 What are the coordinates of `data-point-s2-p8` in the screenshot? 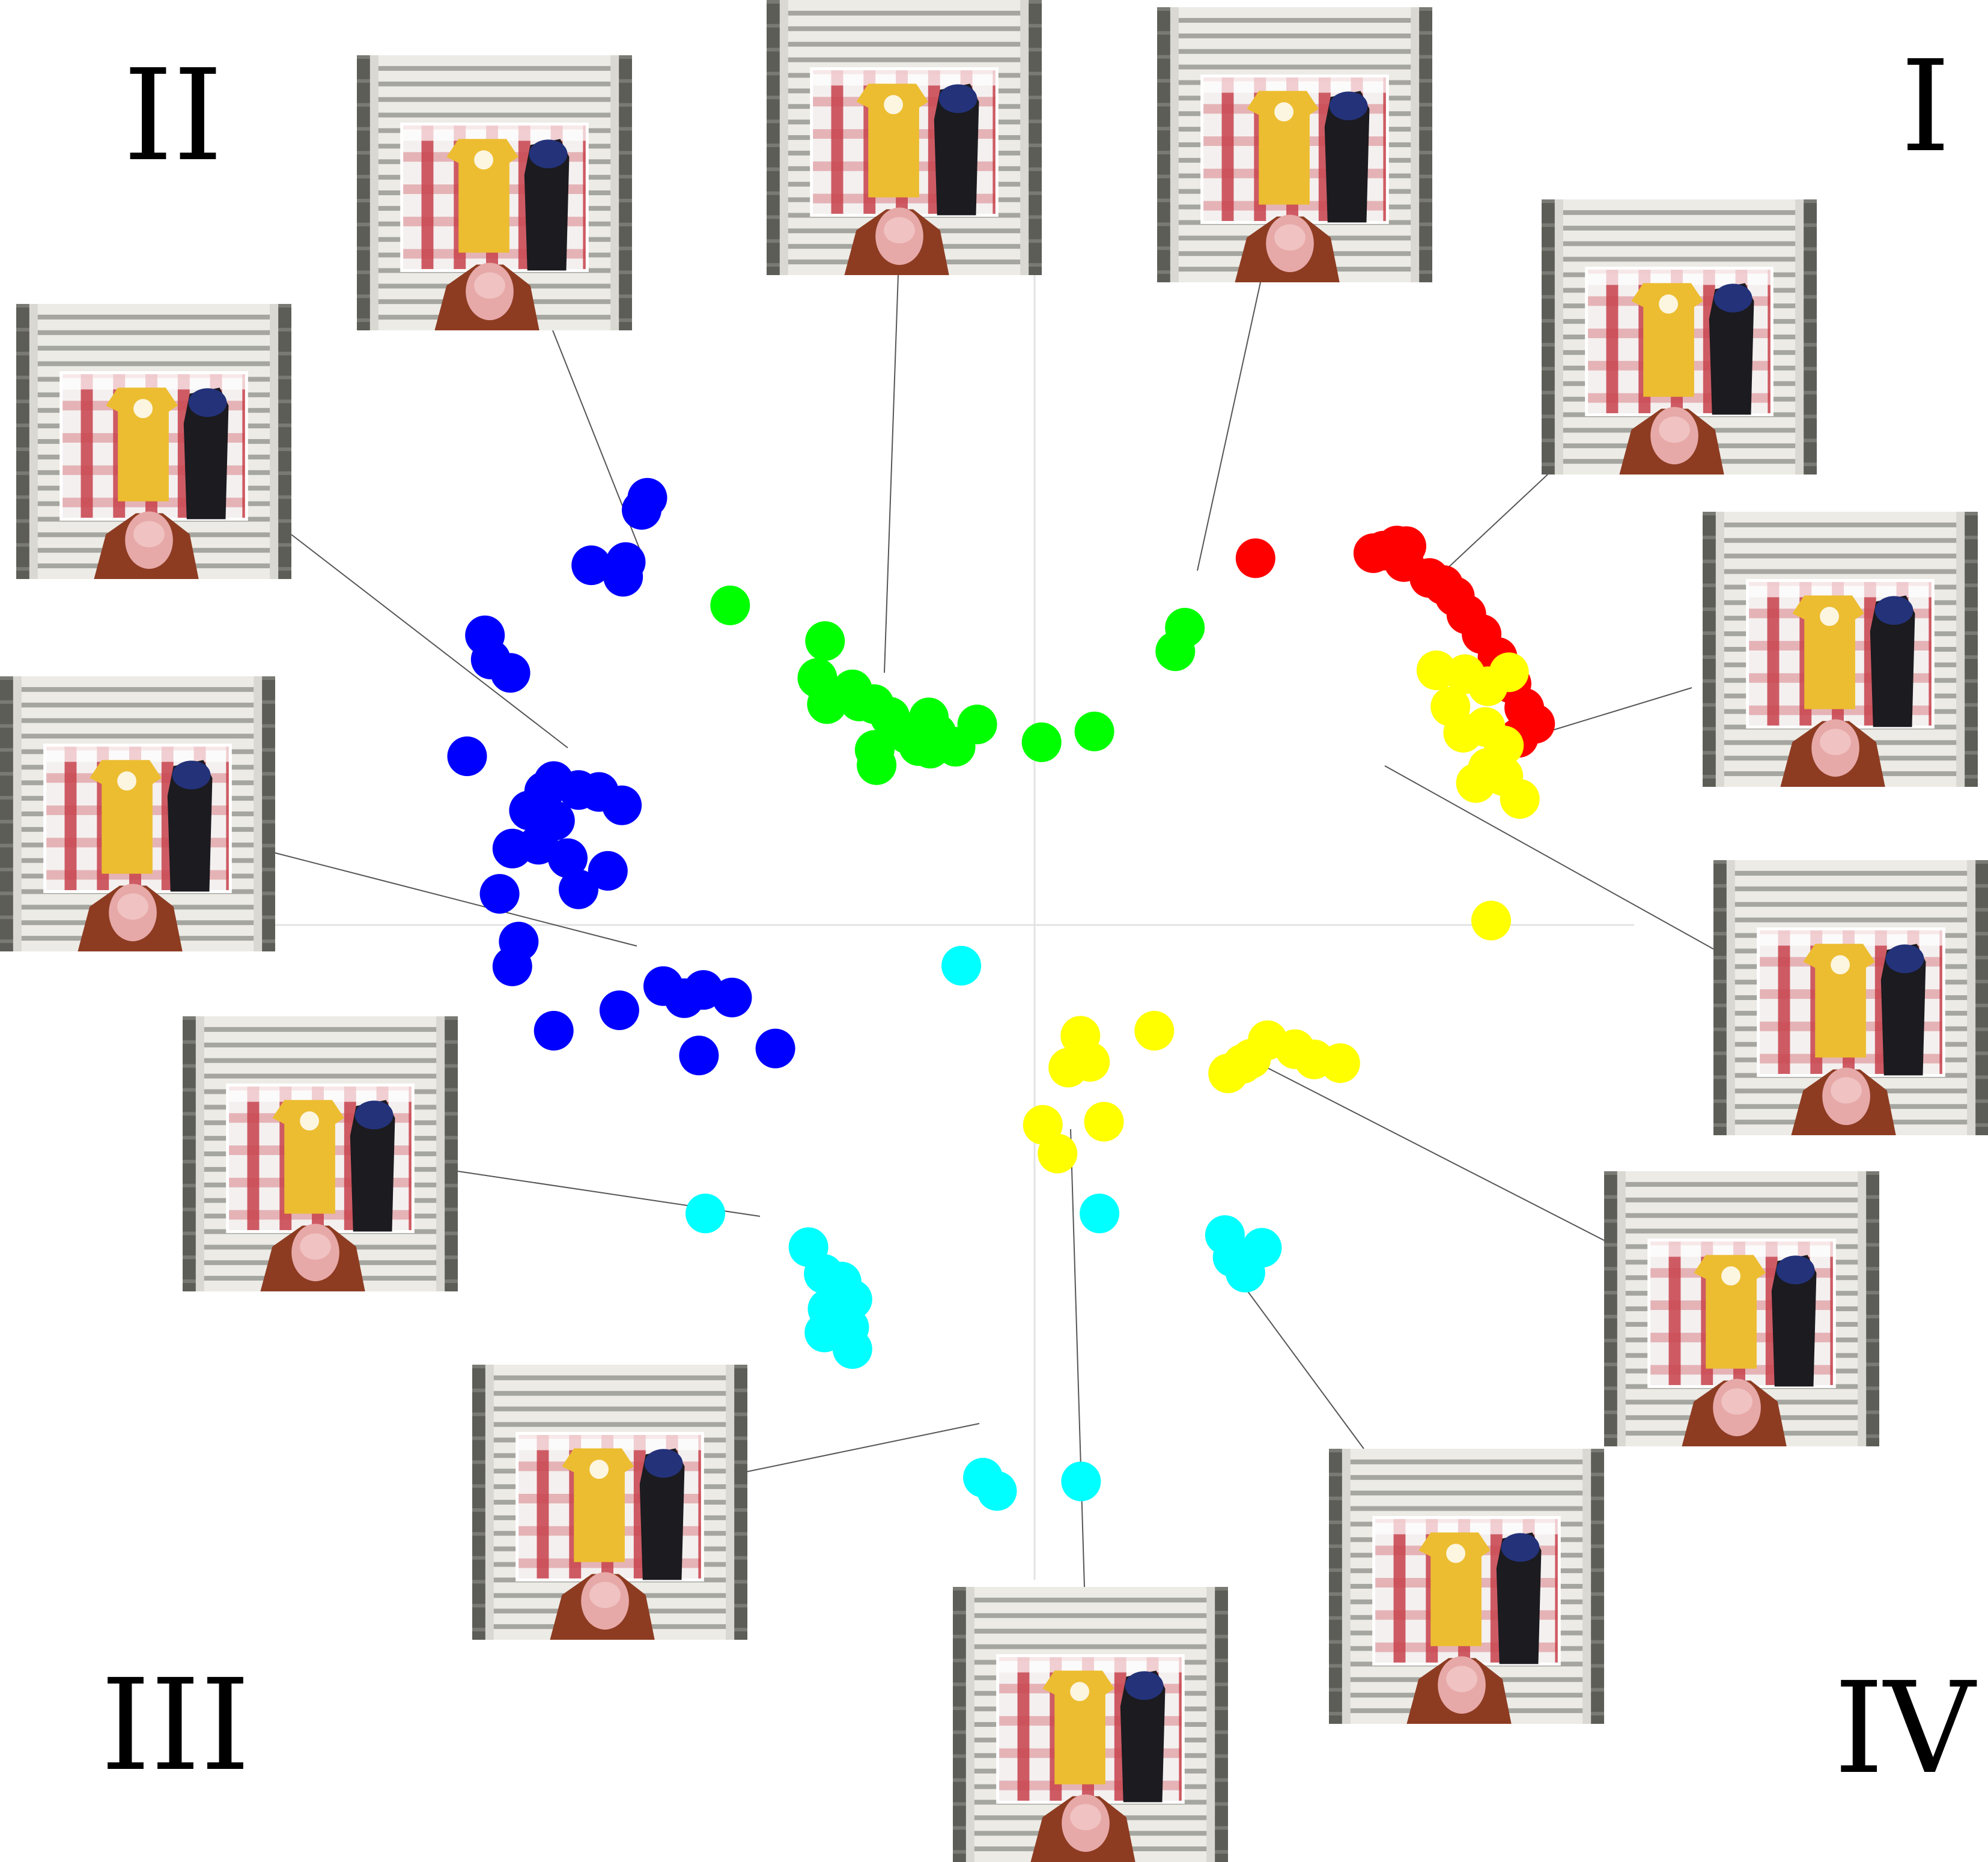 It's located at (467, 756).